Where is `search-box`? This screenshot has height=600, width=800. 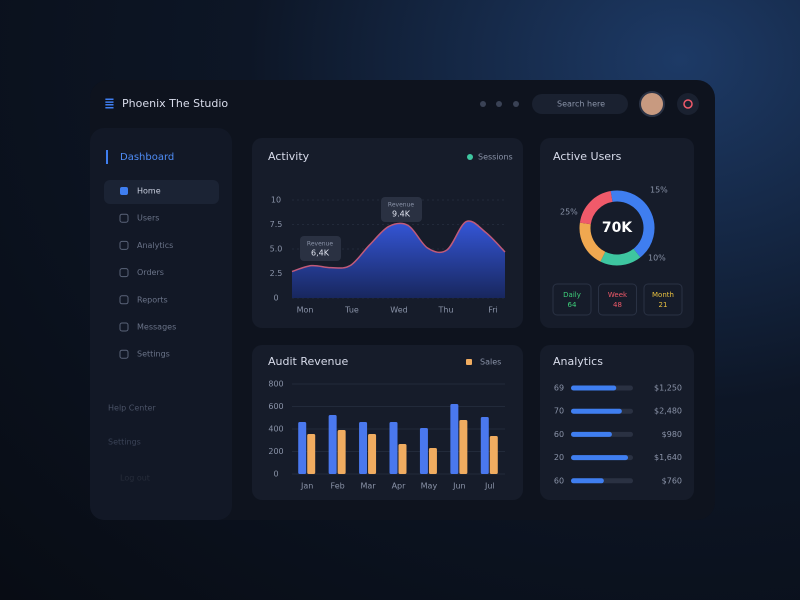 search-box is located at coordinates (580, 104).